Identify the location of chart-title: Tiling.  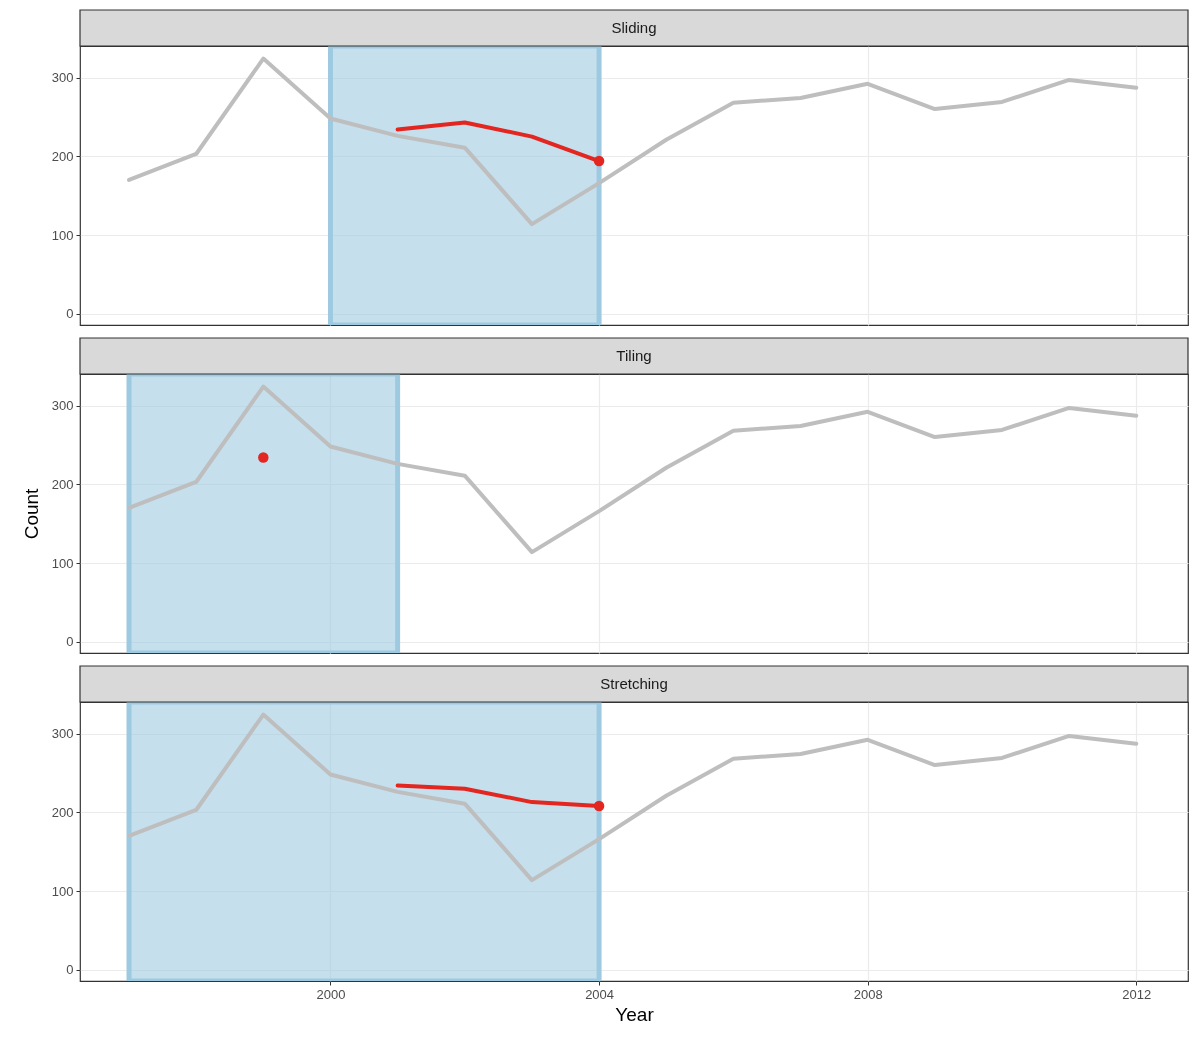
(634, 355).